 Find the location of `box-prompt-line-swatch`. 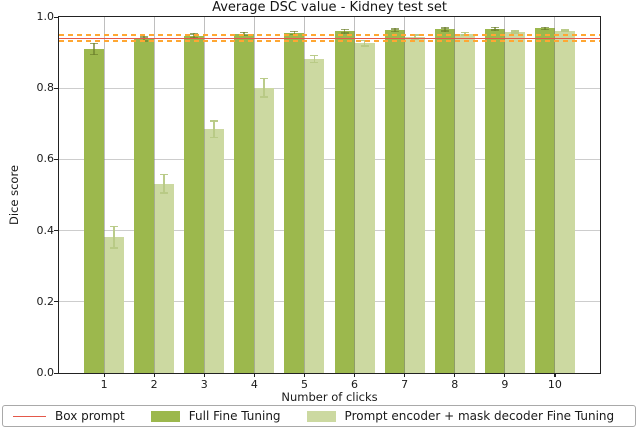

box-prompt-line-swatch is located at coordinates (29, 416).